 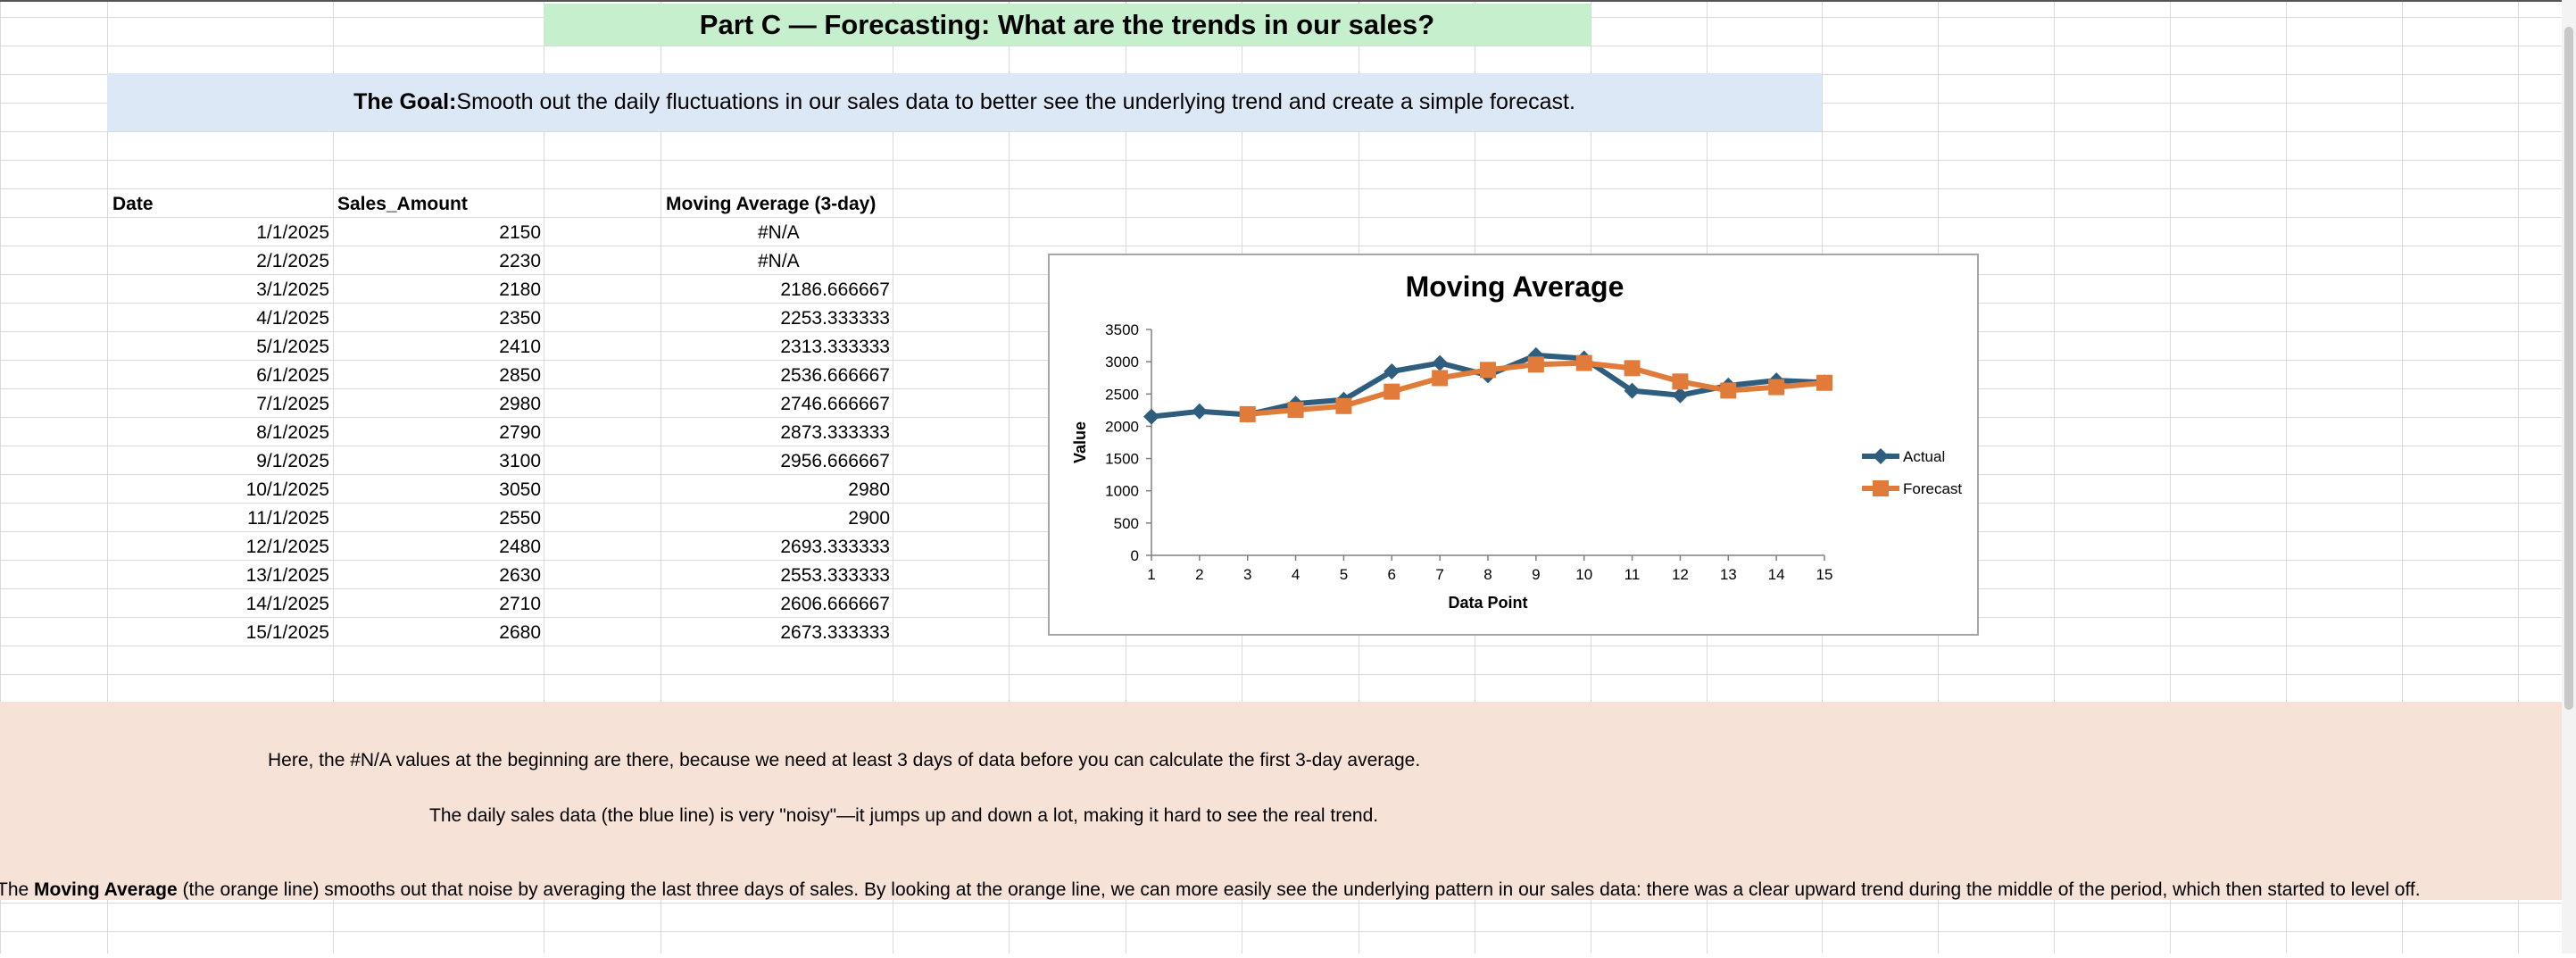 What do you see at coordinates (293, 375) in the screenshot?
I see `date-cell: 6/1/2025` at bounding box center [293, 375].